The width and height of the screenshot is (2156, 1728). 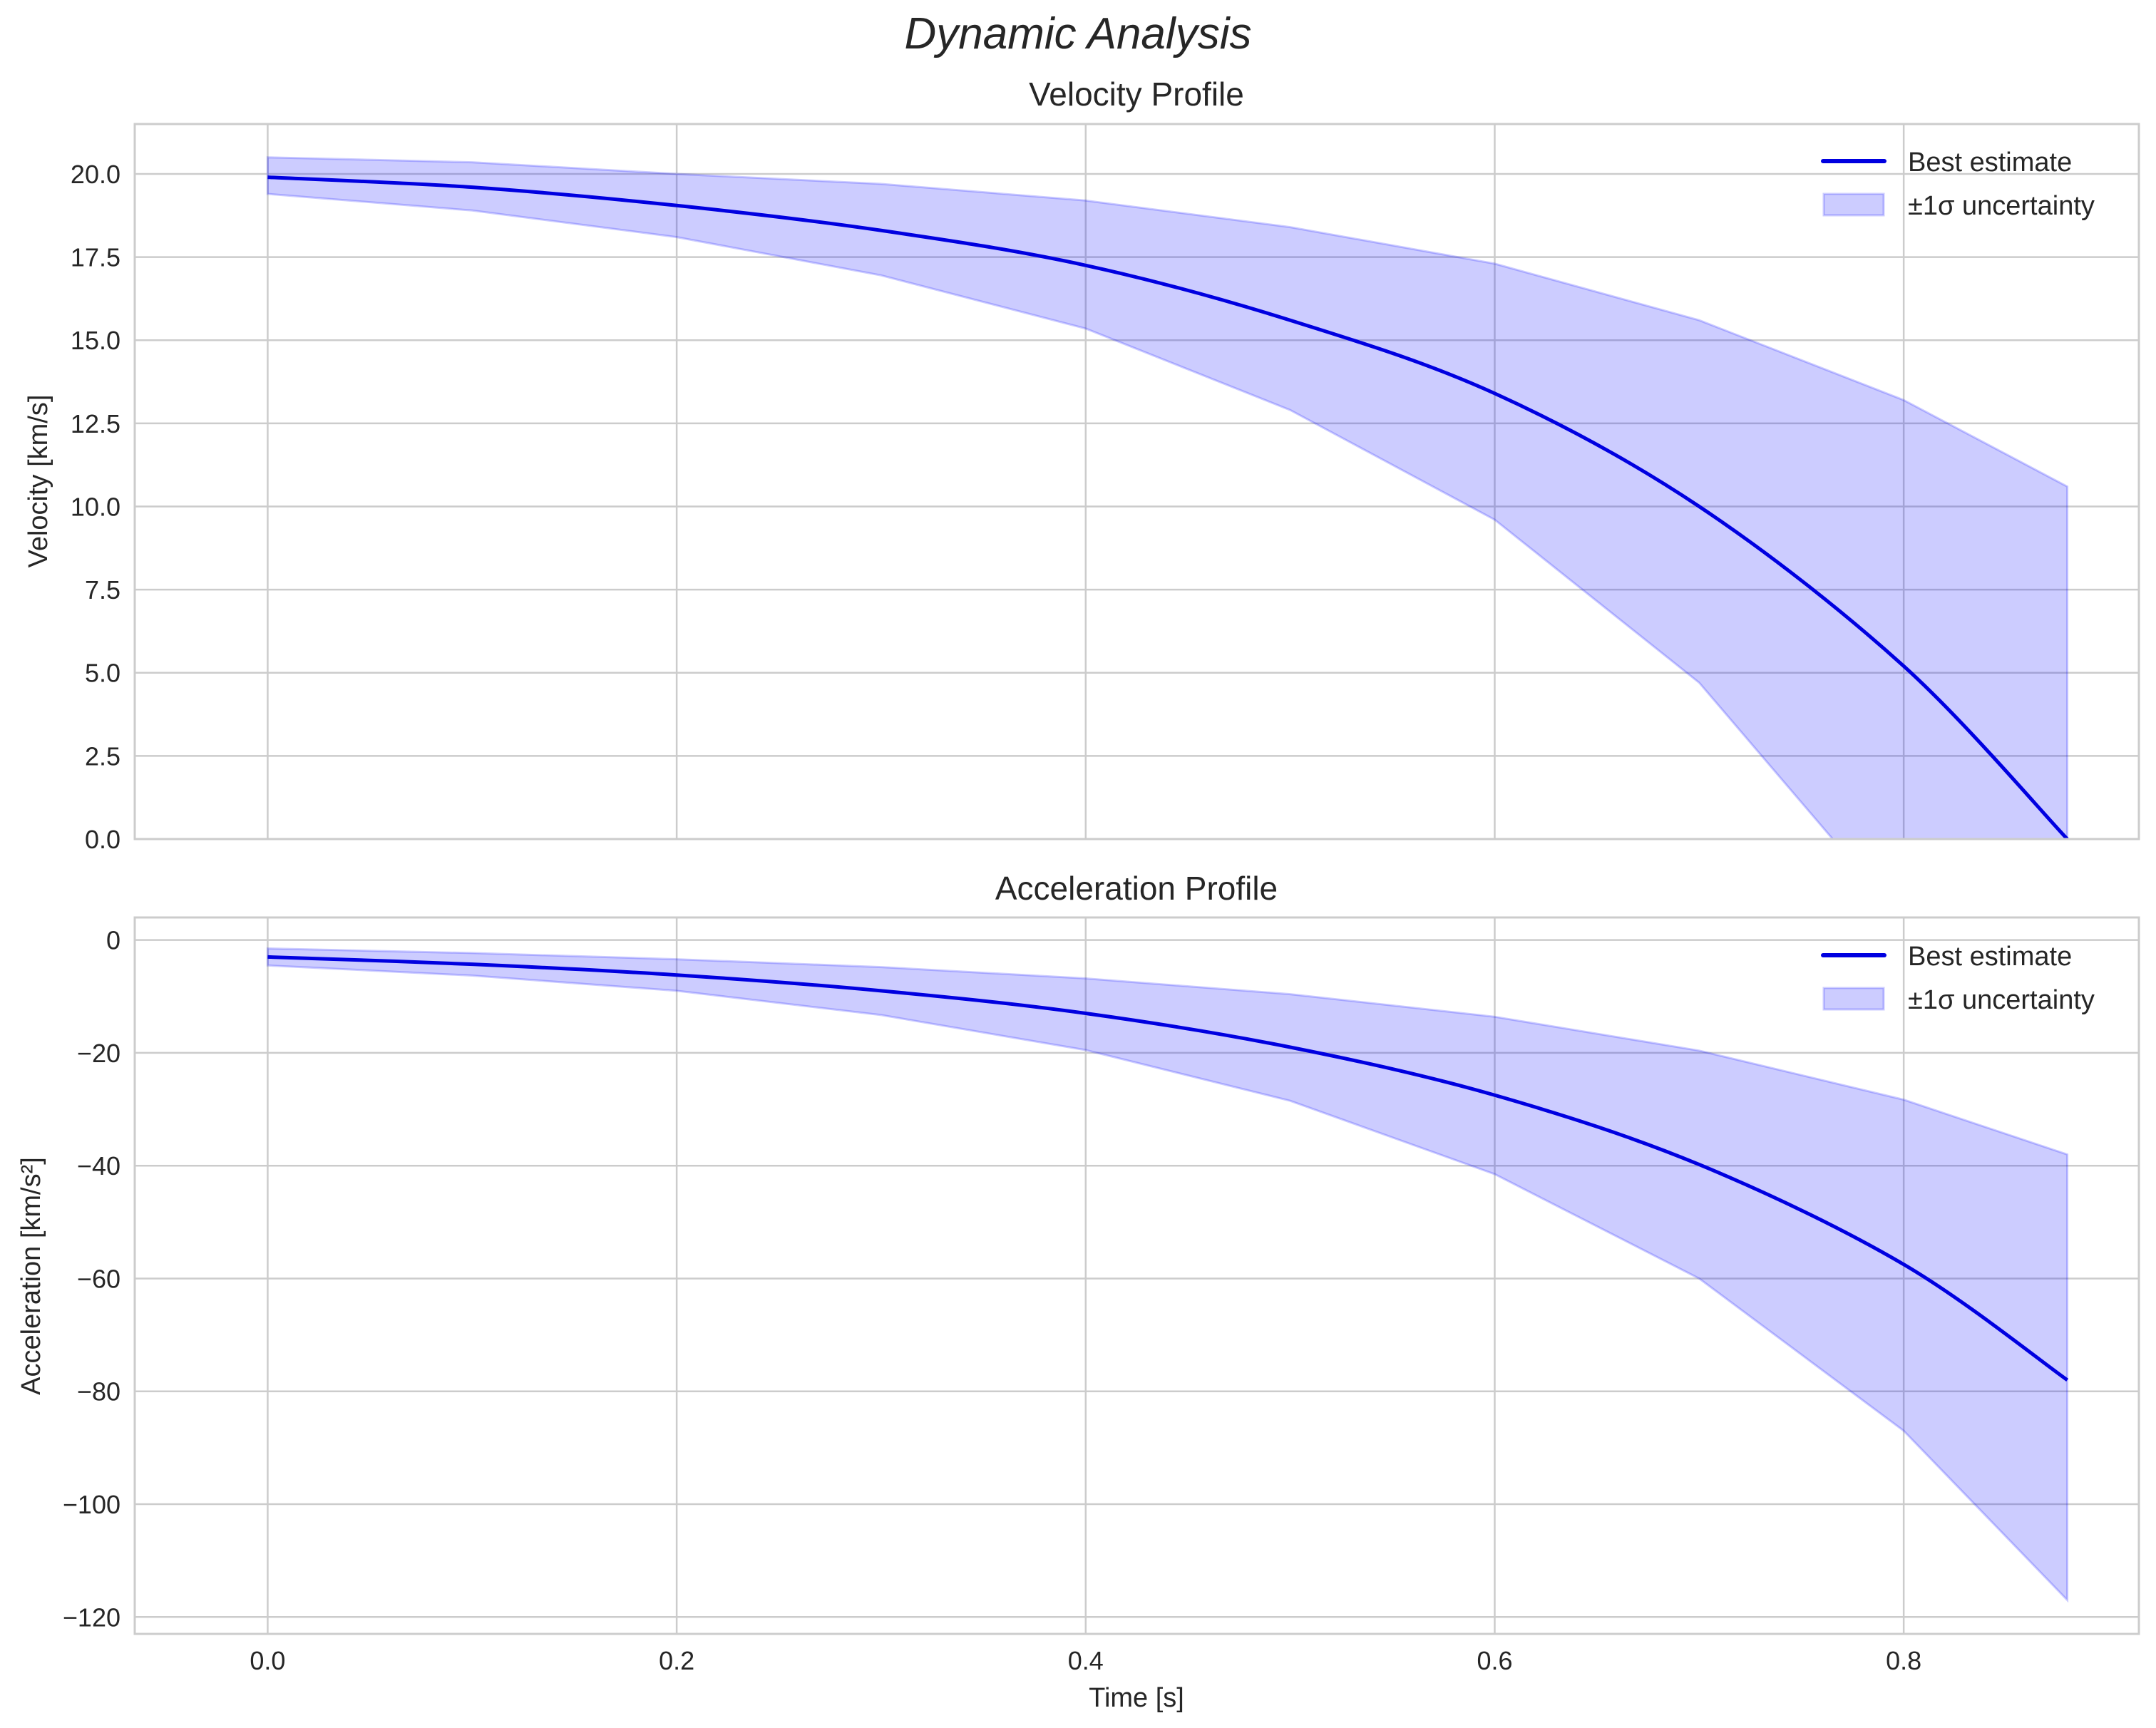 What do you see at coordinates (98, 1278) in the screenshot?
I see `y-tick-label: −60` at bounding box center [98, 1278].